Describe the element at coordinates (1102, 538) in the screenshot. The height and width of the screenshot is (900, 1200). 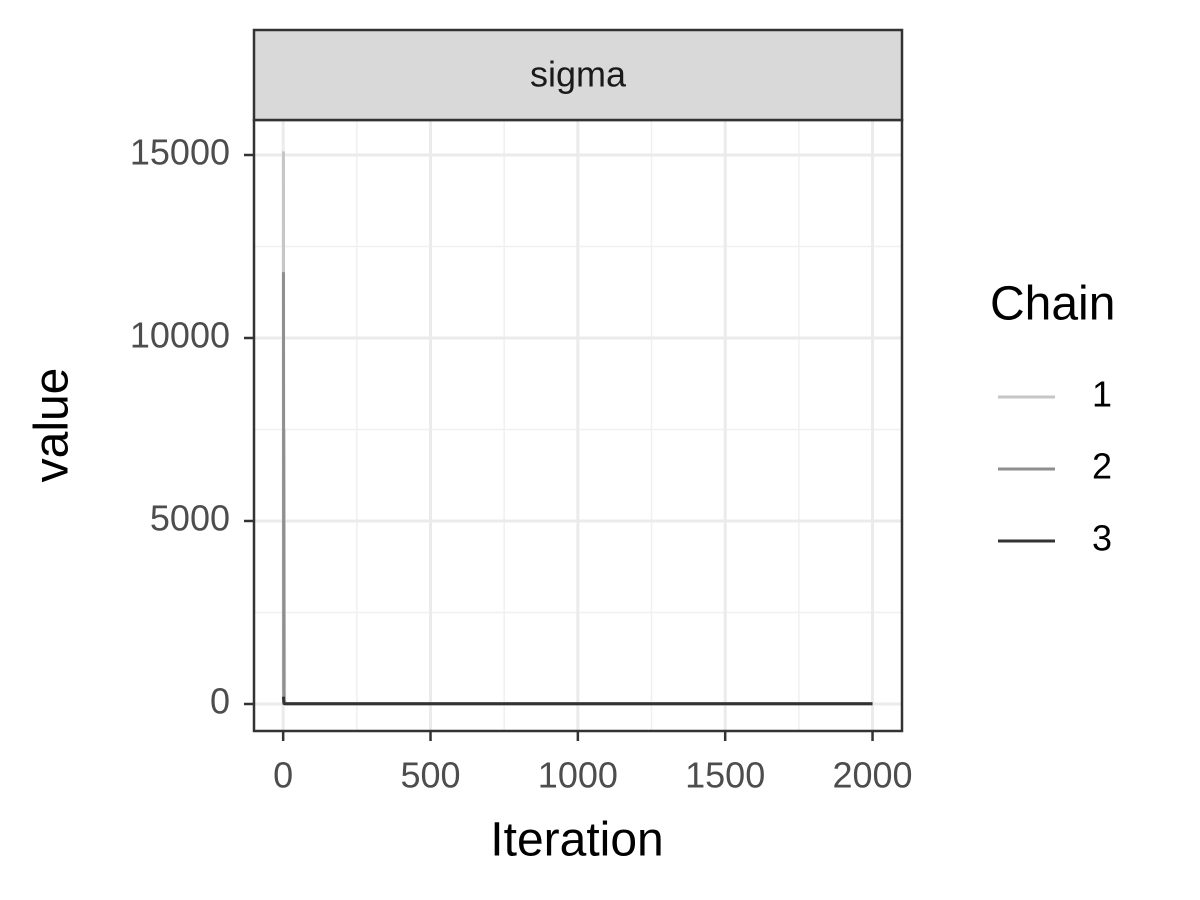
I see `legend-label: 3` at that location.